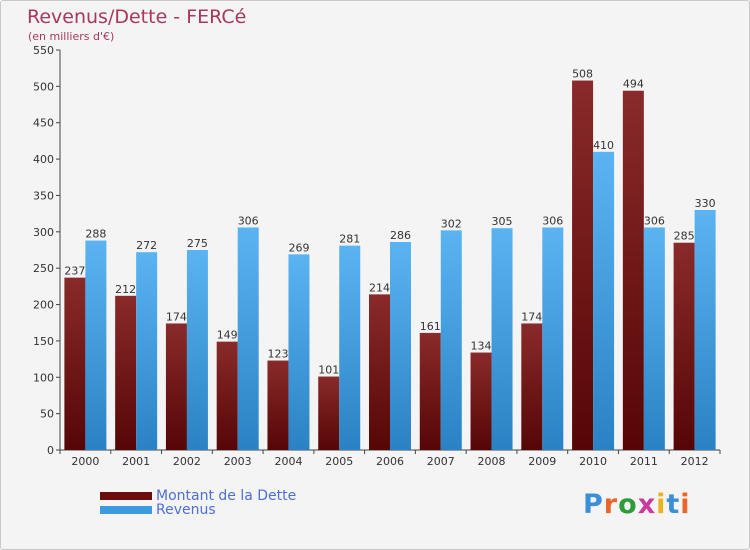 Image resolution: width=750 pixels, height=550 pixels. What do you see at coordinates (633, 84) in the screenshot?
I see `data-label-debt: 494` at bounding box center [633, 84].